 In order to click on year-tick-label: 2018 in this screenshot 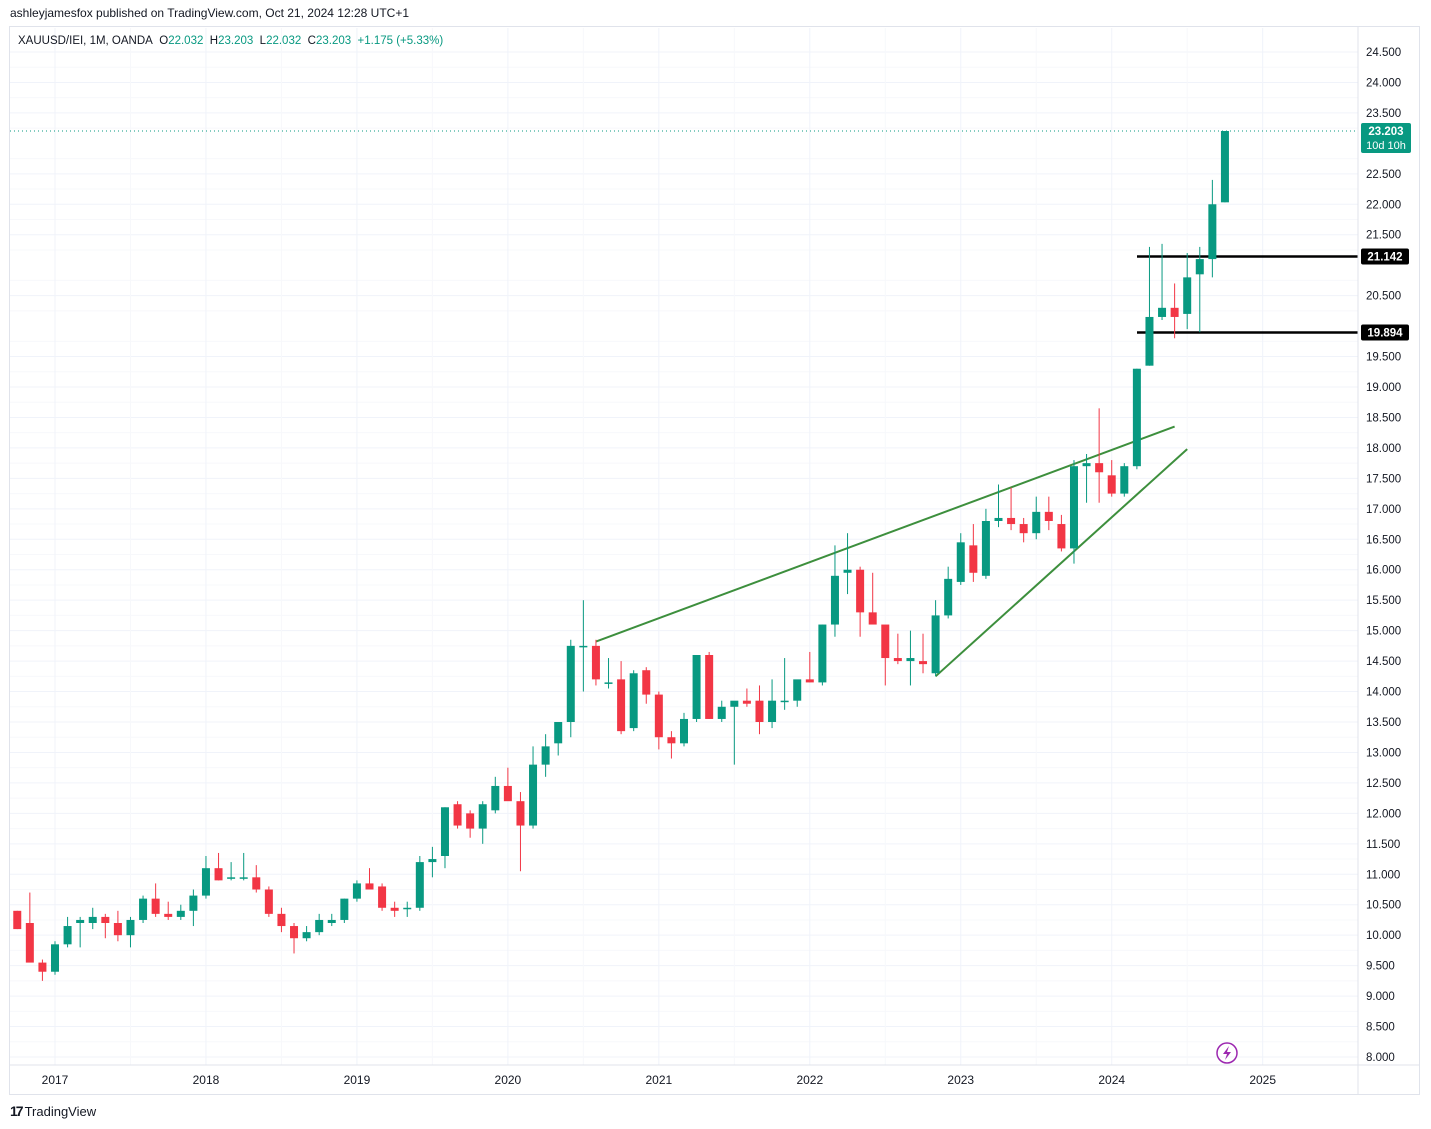, I will do `click(206, 1080)`.